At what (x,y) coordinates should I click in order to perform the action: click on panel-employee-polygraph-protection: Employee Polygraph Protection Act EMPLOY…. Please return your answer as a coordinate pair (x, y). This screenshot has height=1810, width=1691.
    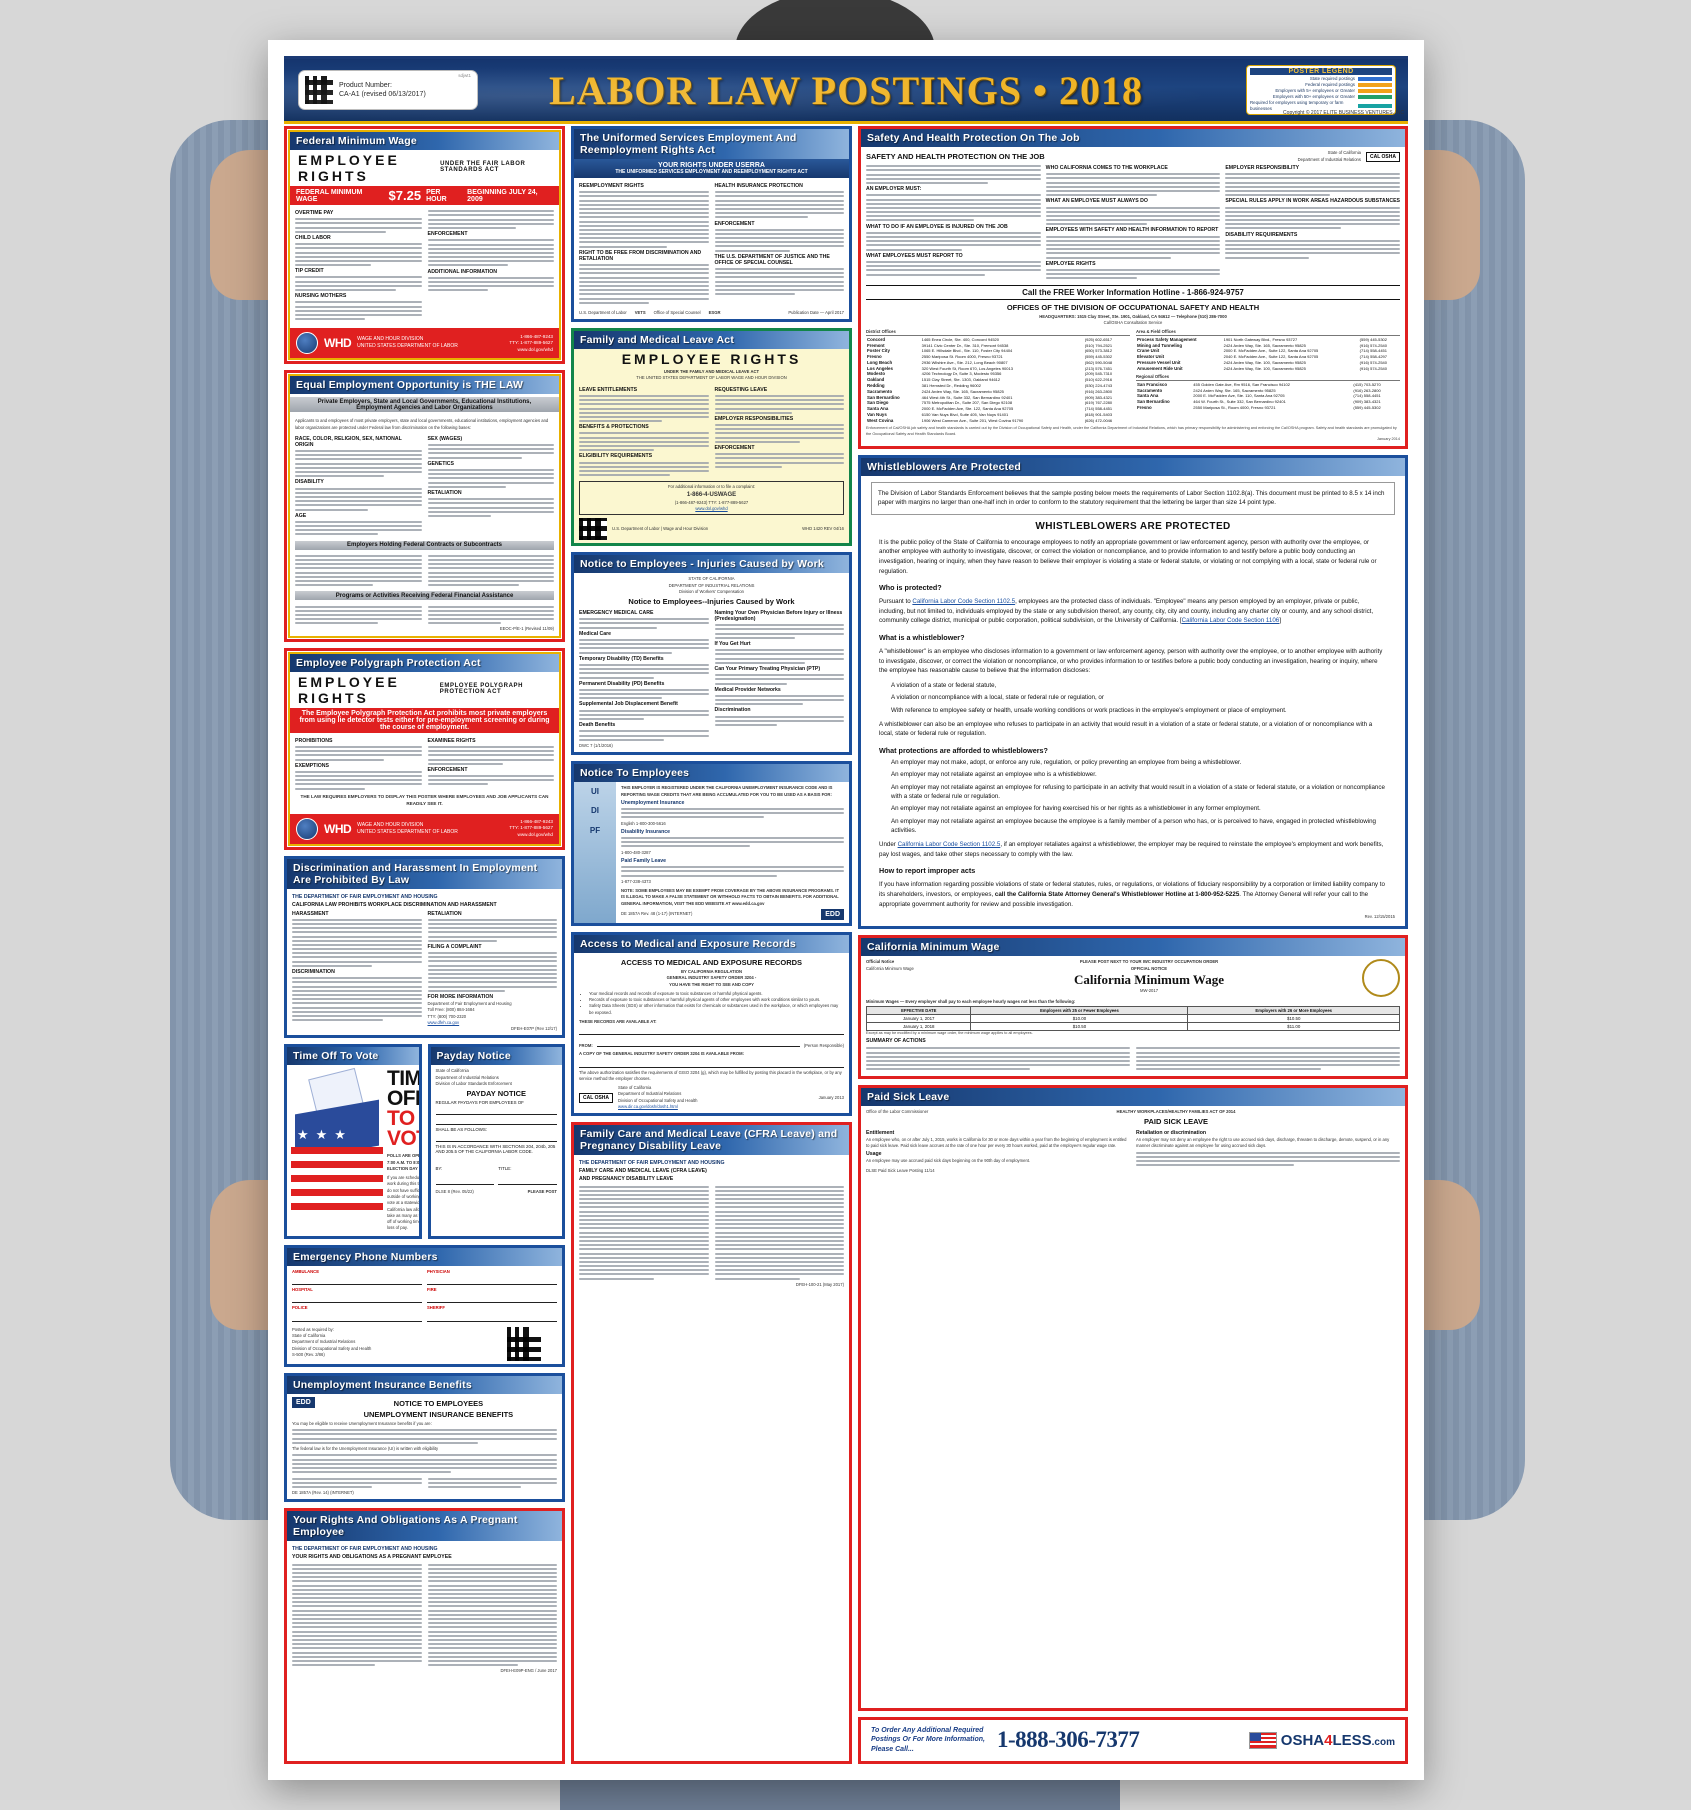
    Looking at the image, I should click on (424, 748).